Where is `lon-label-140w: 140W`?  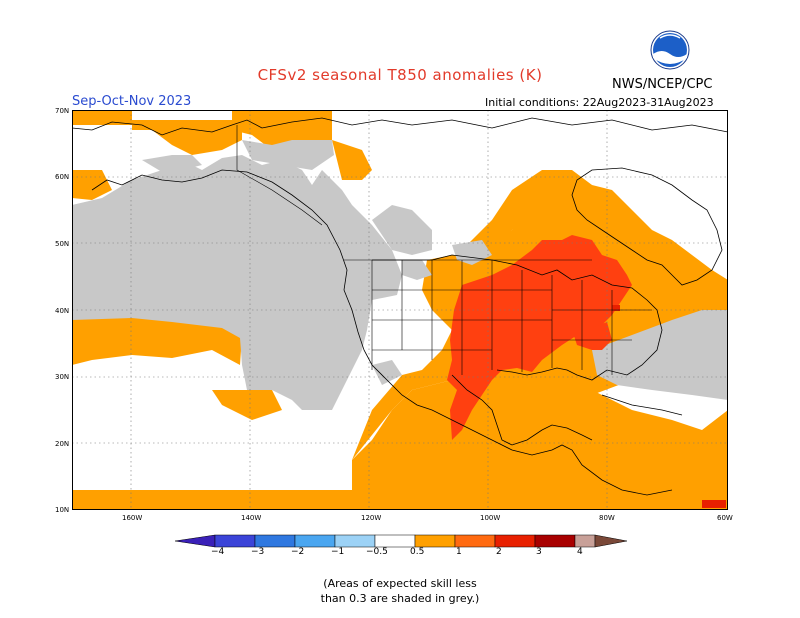
lon-label-140w: 140W is located at coordinates (251, 518).